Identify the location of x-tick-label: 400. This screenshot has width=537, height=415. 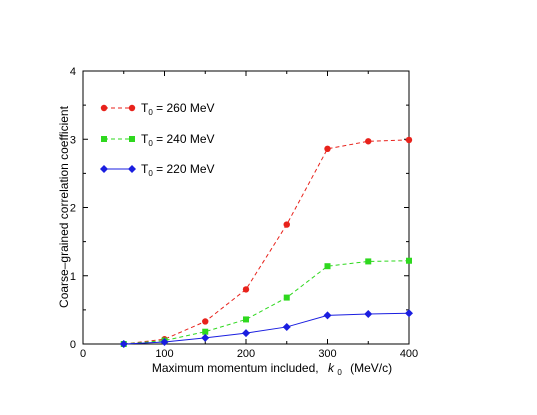
(409, 354).